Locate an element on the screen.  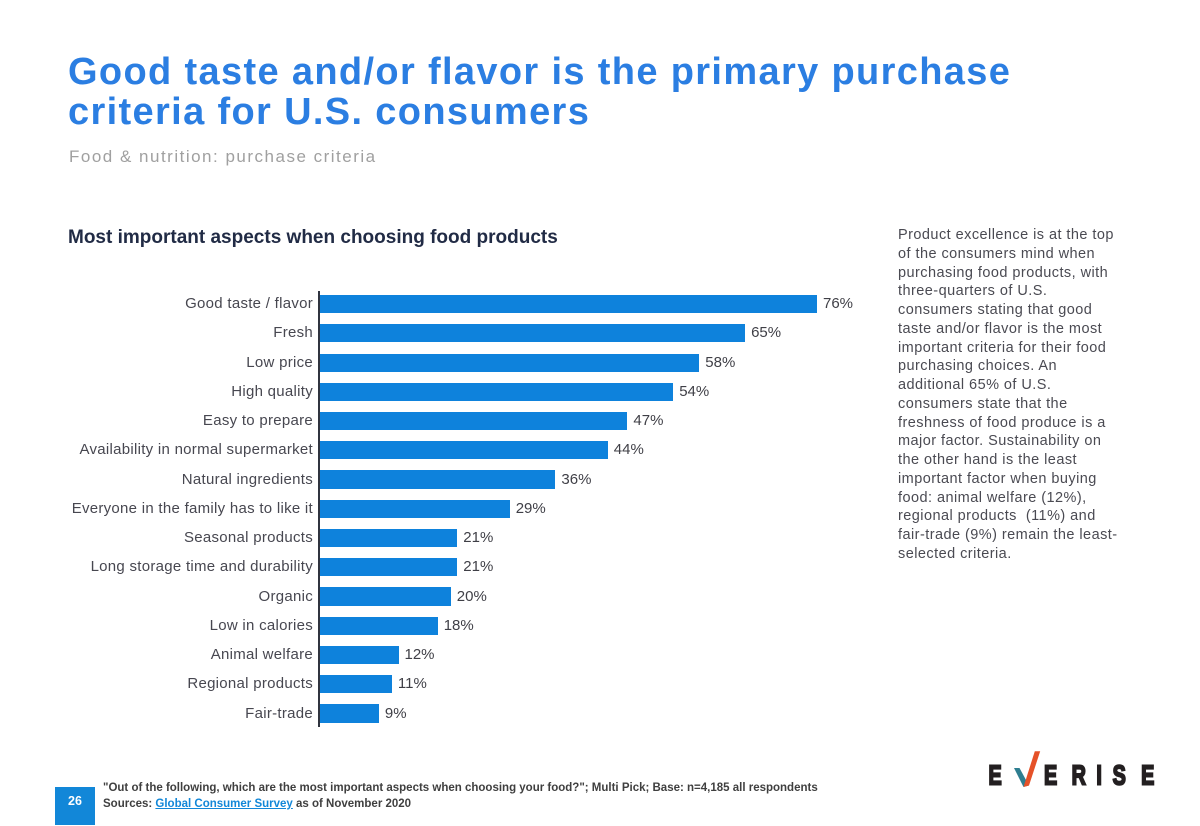
svg-text: S is located at coordinates (1119, 775).